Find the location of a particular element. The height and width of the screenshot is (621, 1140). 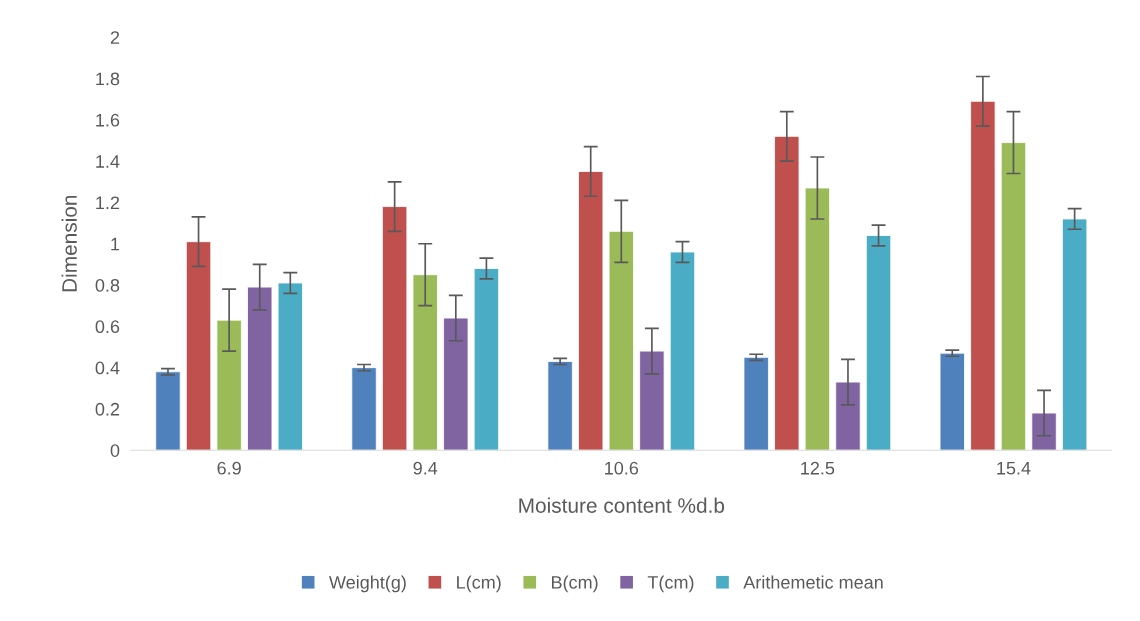

x-tick-label: 6.9 is located at coordinates (229, 468).